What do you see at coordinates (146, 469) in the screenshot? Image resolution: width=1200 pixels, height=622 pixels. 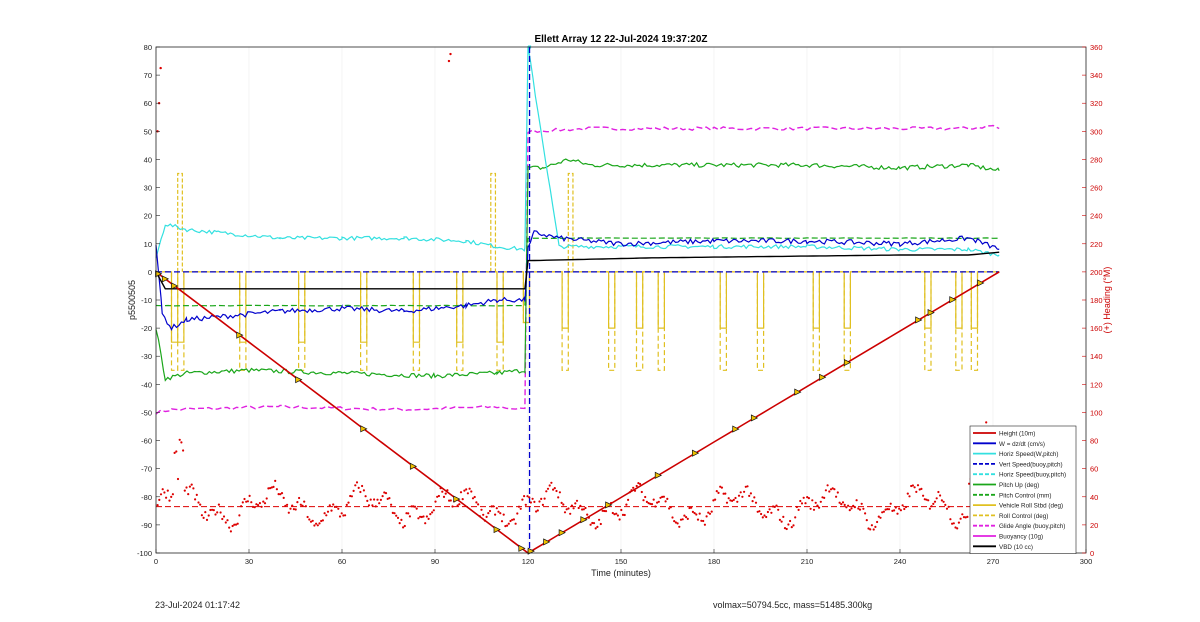 I see `y-tick-label: -70` at bounding box center [146, 469].